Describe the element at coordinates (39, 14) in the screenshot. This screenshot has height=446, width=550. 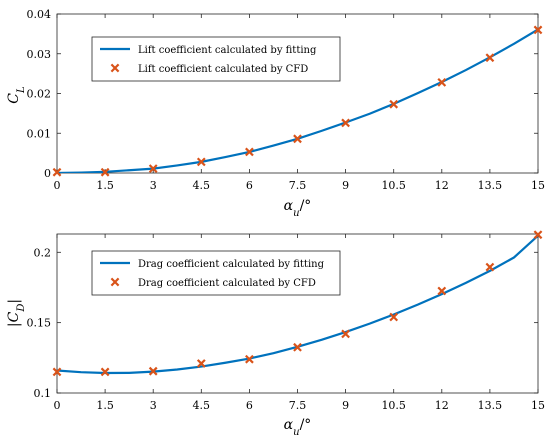
I see `y-tick-label: 0.04` at that location.